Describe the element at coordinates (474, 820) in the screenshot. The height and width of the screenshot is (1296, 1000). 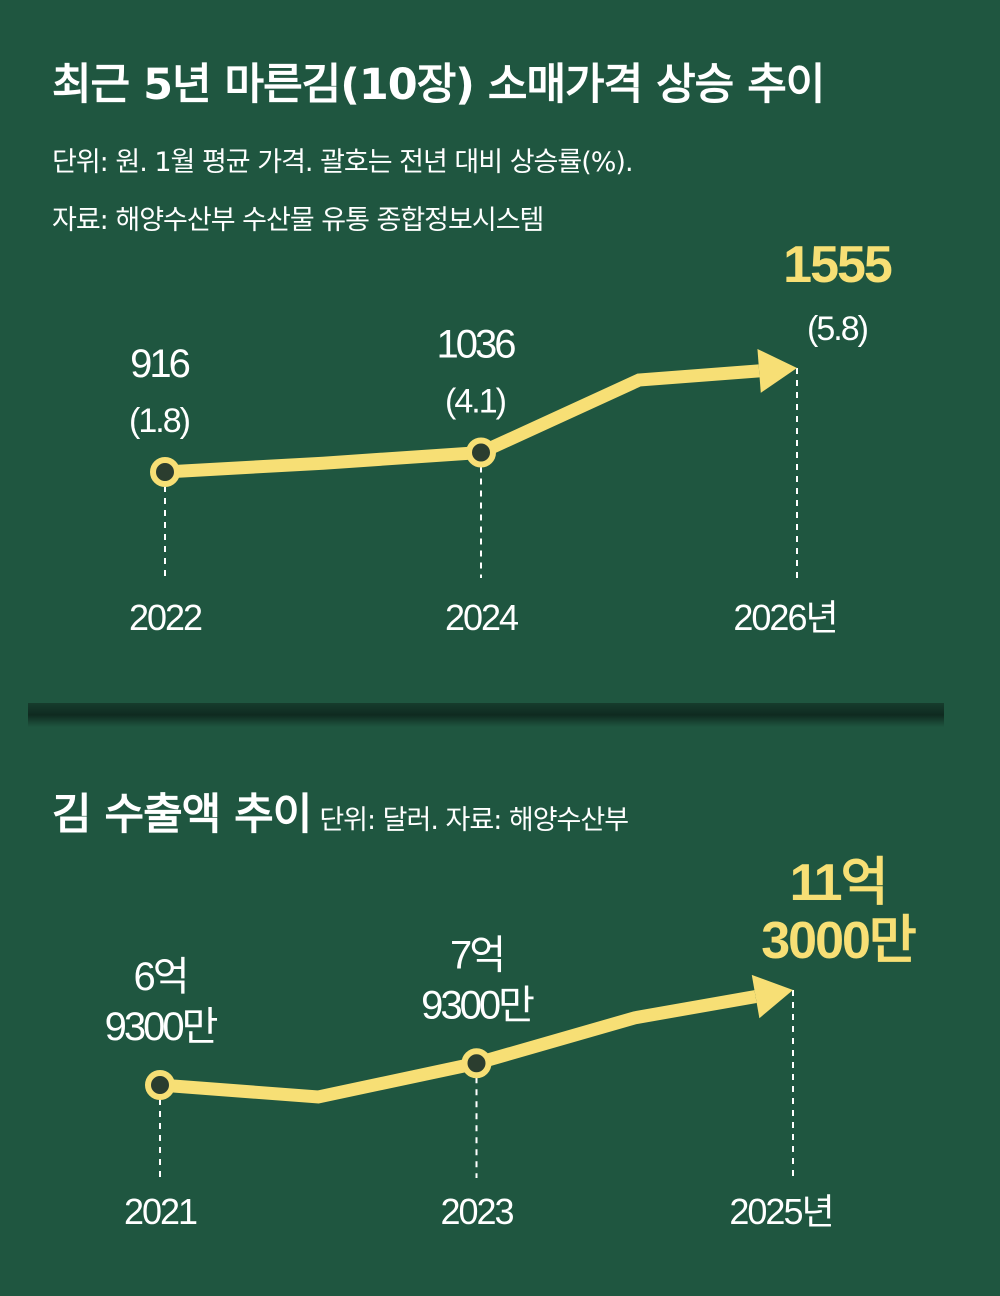
I see `chart2-subtitle: 단위: 달러. 자료: 해양수산부` at that location.